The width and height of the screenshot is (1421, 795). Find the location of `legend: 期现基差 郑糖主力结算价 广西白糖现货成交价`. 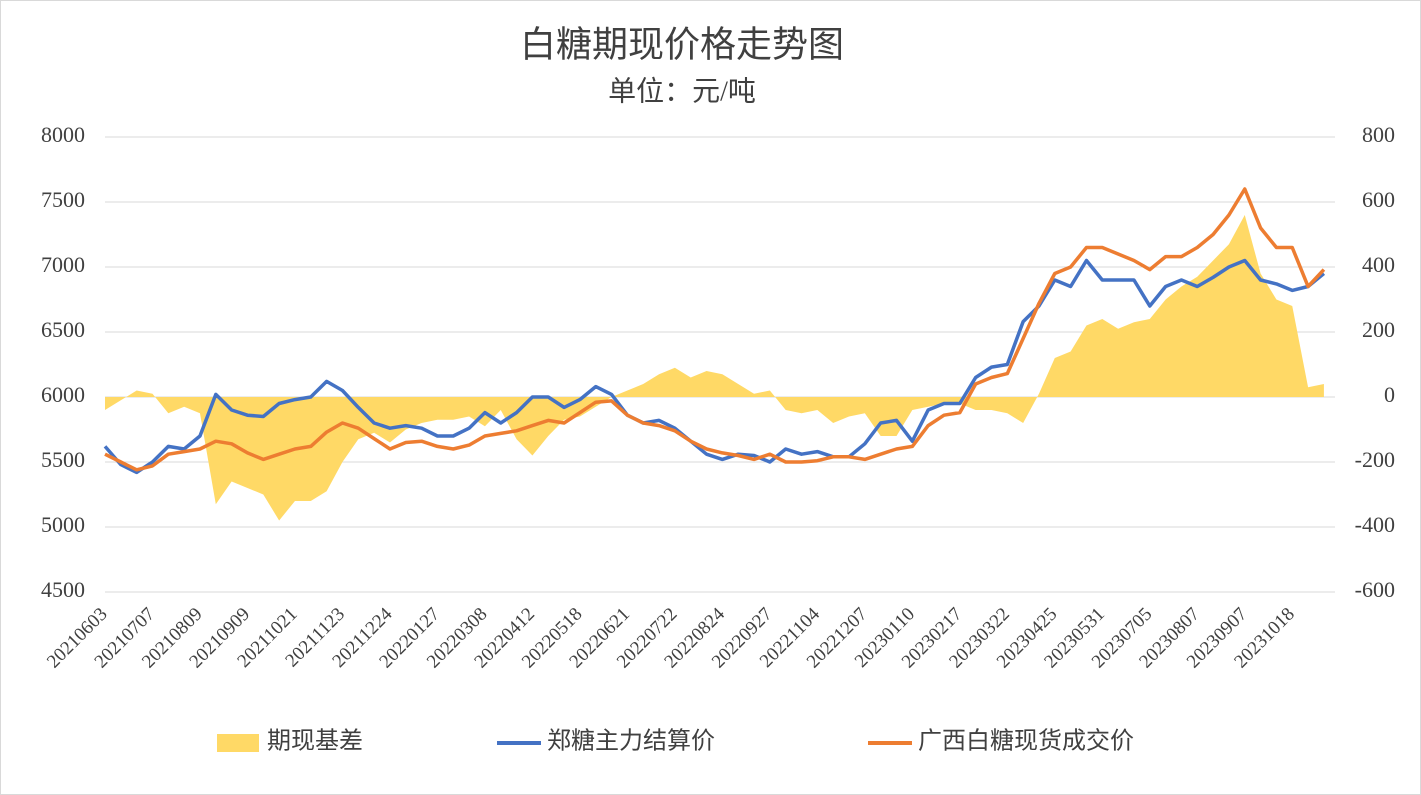

legend: 期现基差 郑糖主力结算价 广西白糖现货成交价 is located at coordinates (675, 741).